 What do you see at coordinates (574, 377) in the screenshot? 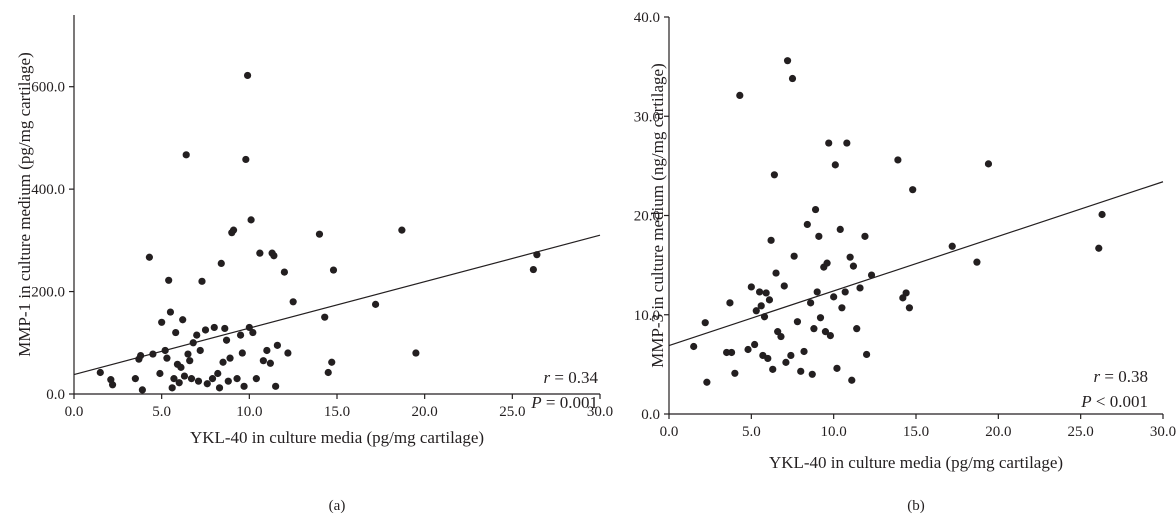
I see `r-value: = 0.34` at bounding box center [574, 377].